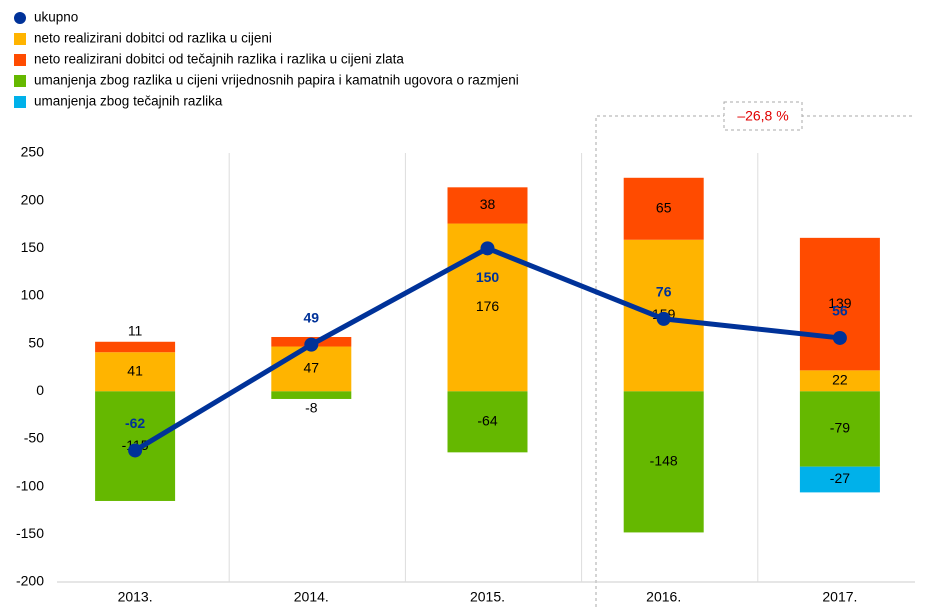 Image resolution: width=927 pixels, height=607 pixels. I want to click on data-label: 65, so click(664, 207).